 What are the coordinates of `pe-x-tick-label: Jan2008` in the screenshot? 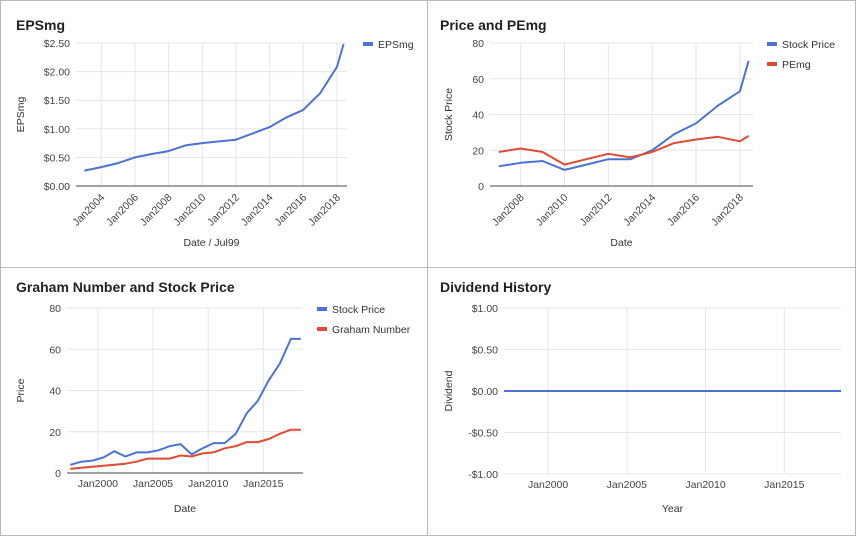 It's located at (508, 210).